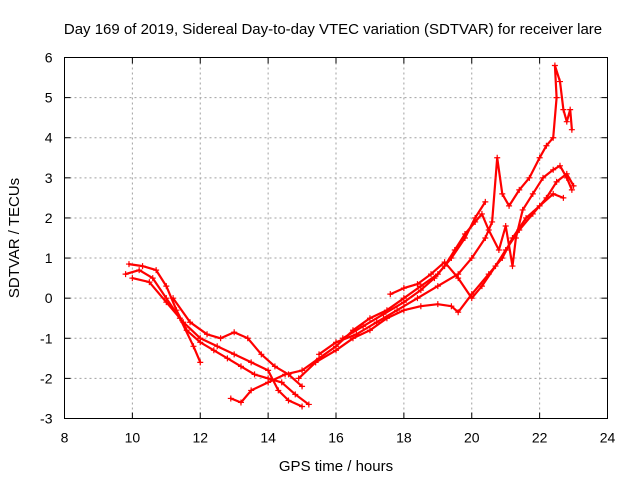  Describe the element at coordinates (49, 138) in the screenshot. I see `y-tick-label: 4` at that location.